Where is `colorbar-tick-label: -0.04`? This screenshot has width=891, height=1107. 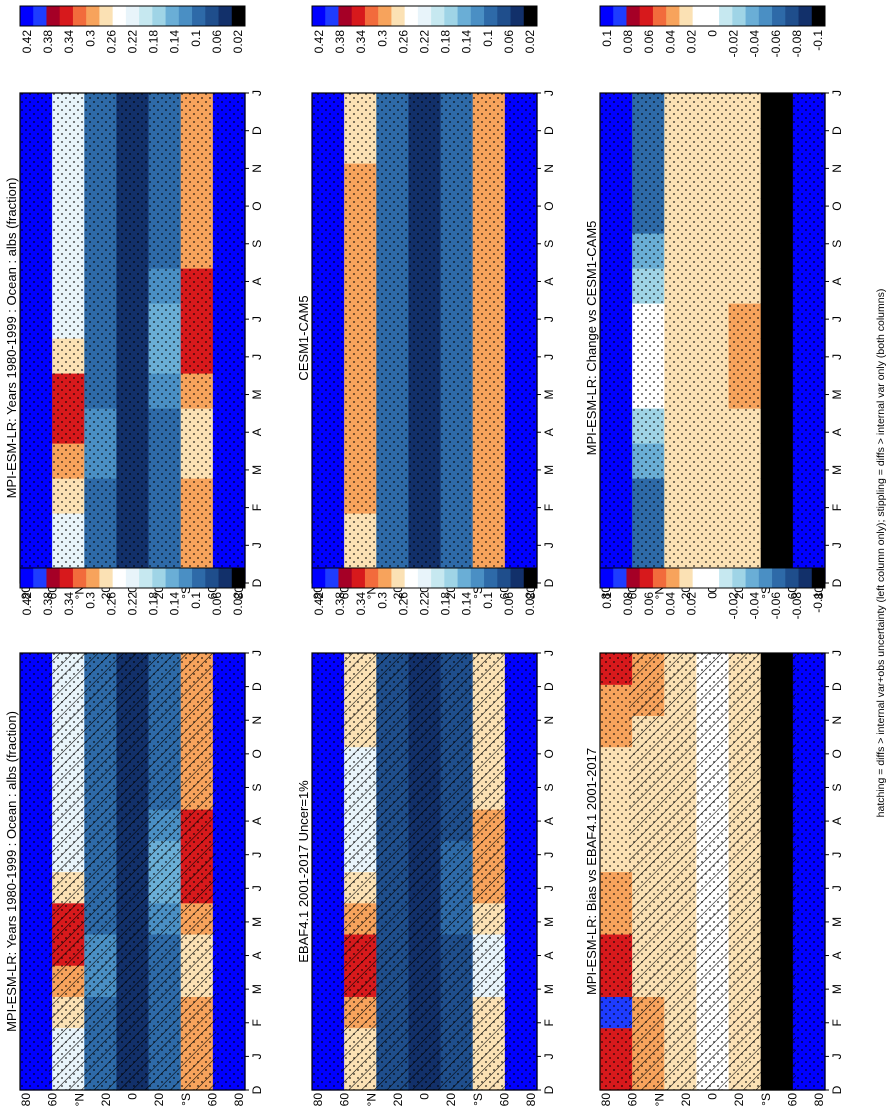
colorbar-tick-label: -0.04 is located at coordinates (755, 44).